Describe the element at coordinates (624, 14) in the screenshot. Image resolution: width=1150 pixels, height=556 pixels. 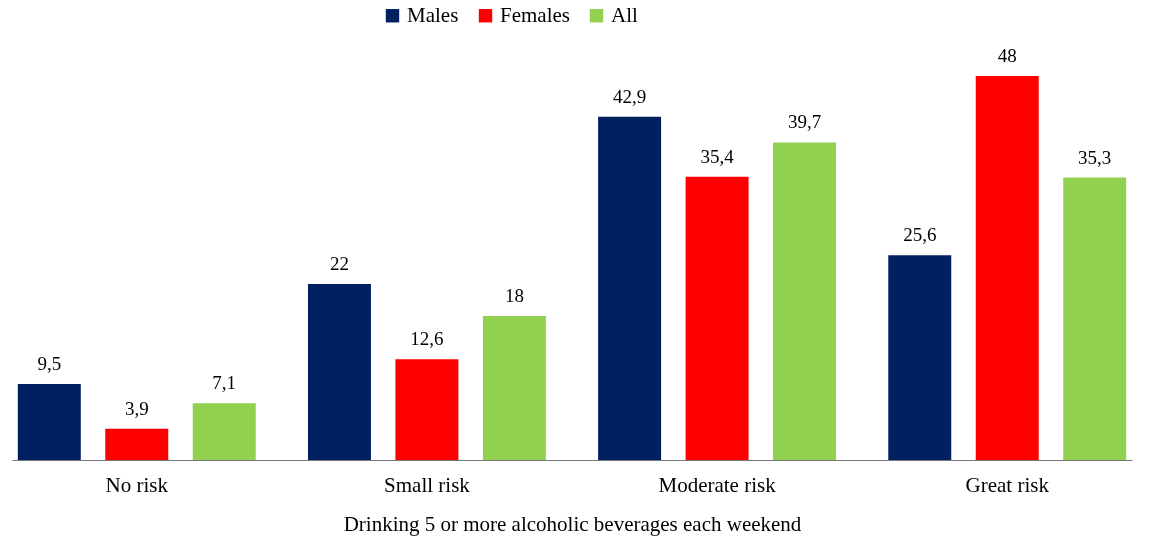
I see `legend-label: All` at that location.